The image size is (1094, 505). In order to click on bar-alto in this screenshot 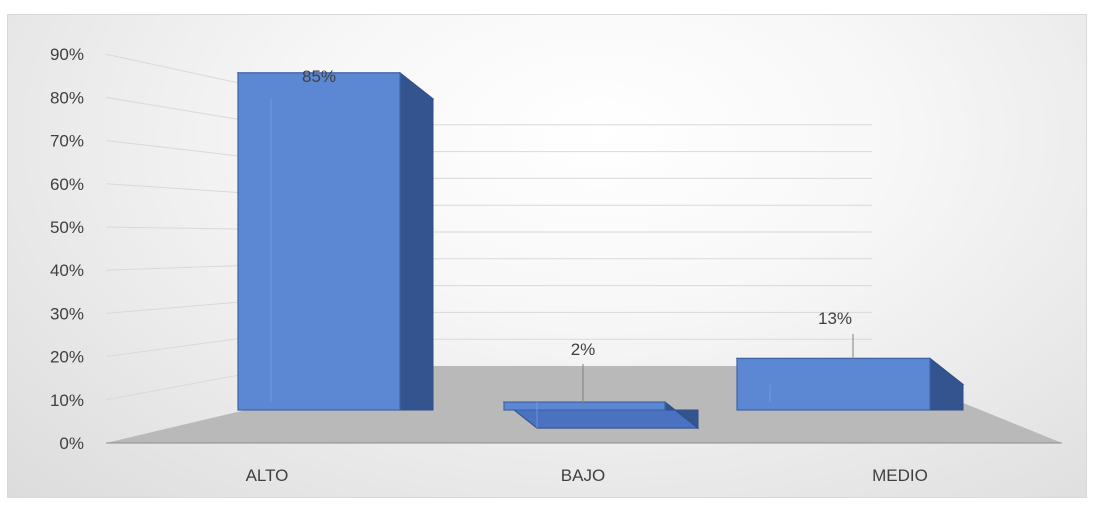, I will do `click(335, 241)`.